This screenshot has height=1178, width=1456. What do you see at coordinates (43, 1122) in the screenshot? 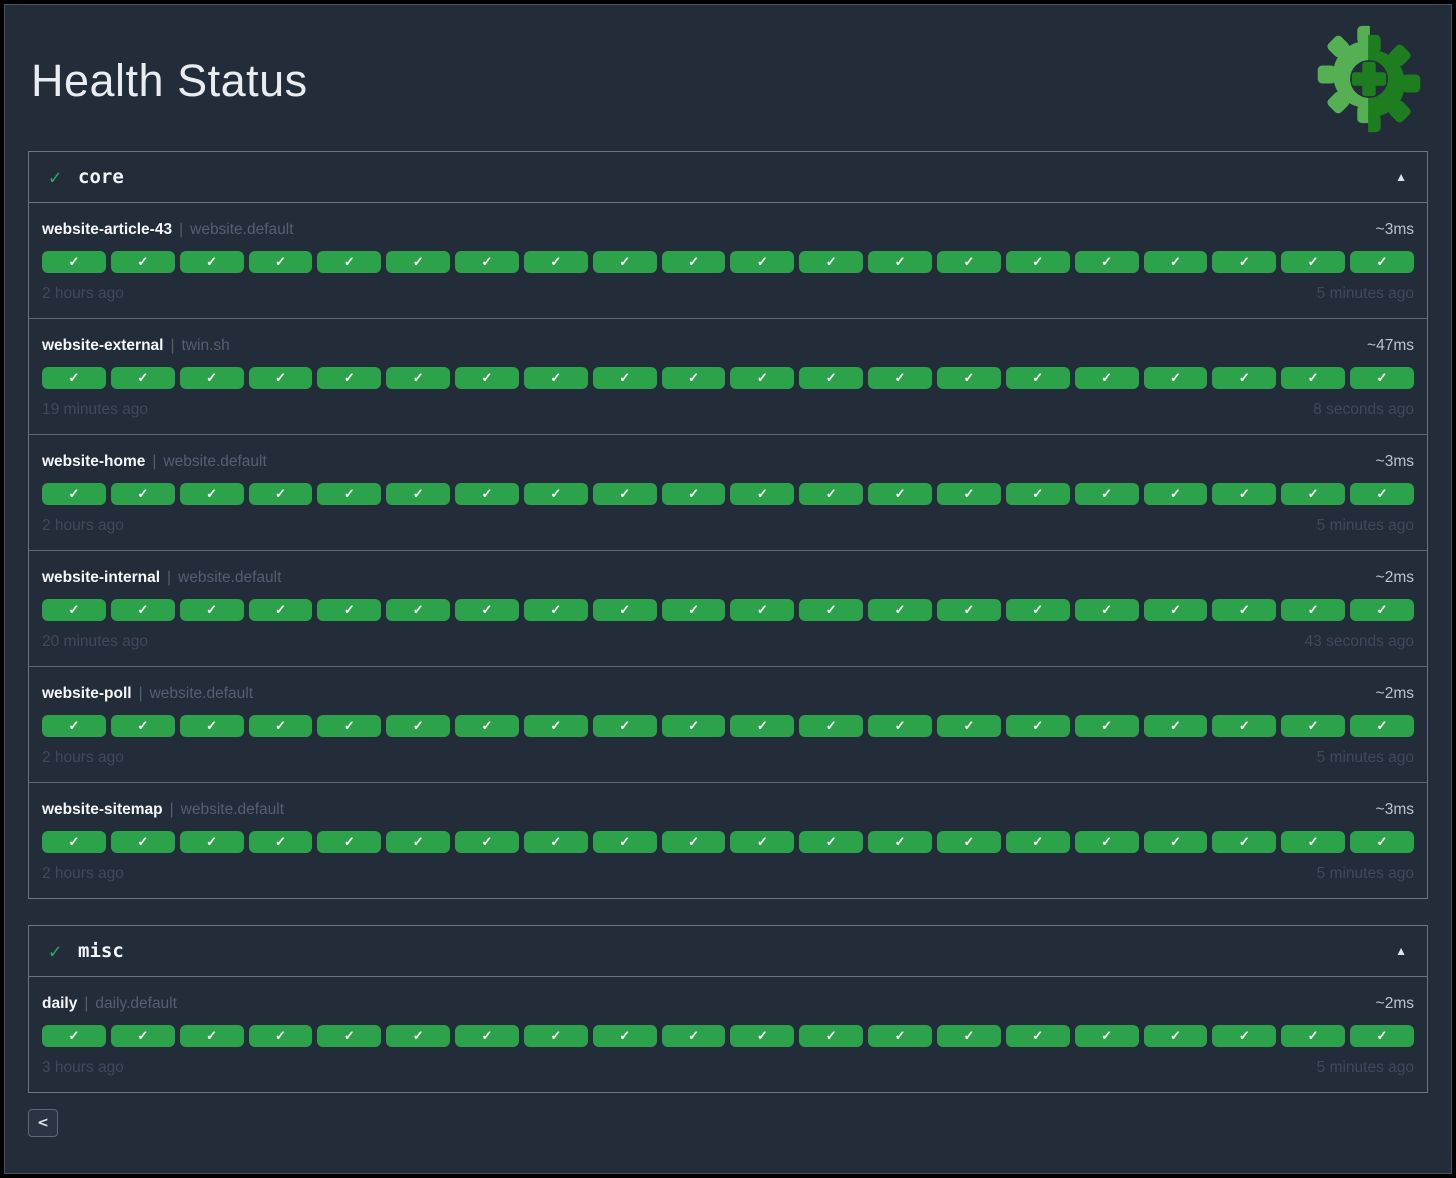
I see `previous-page-button: <` at bounding box center [43, 1122].